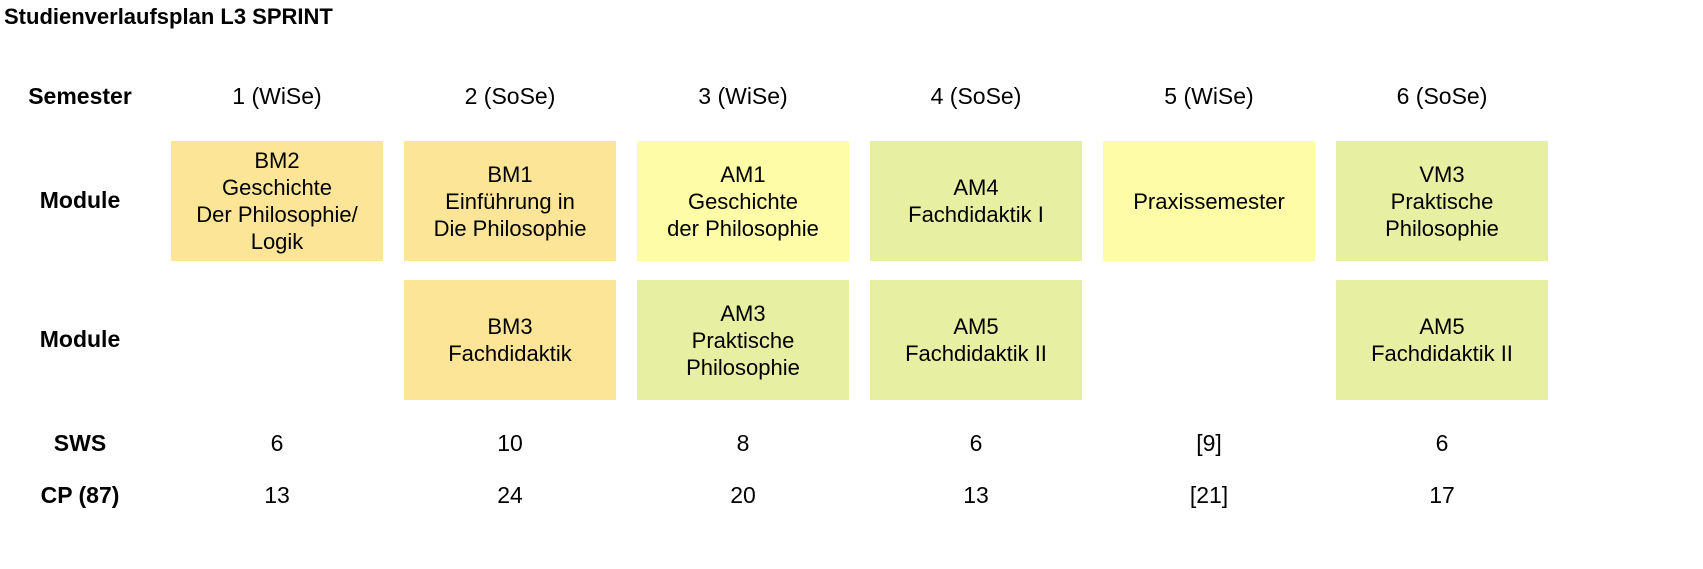  I want to click on module-cell: BM3 Fachdidaktik, so click(510, 340).